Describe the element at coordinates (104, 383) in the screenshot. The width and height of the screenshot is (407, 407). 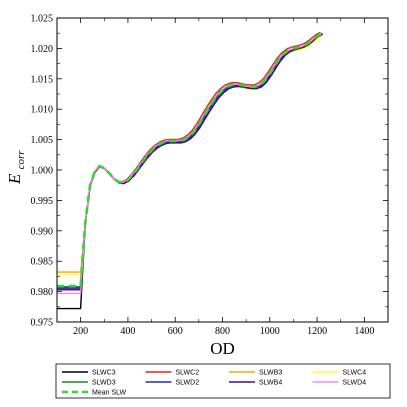
I see `legend-label: SLWD3` at that location.